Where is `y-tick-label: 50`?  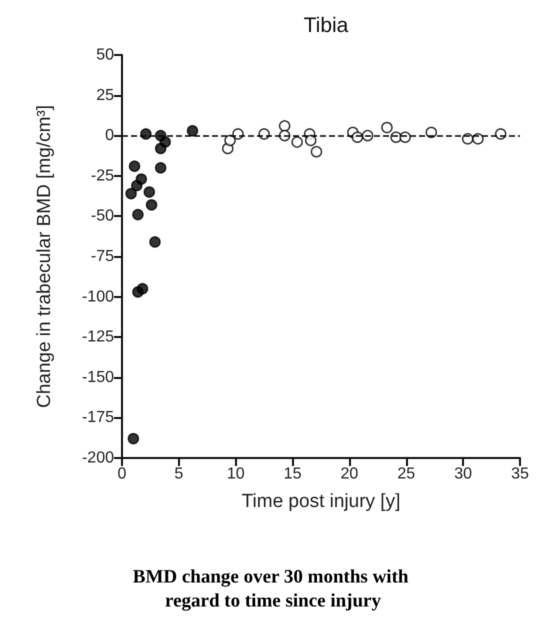
y-tick-label: 50 is located at coordinates (105, 55).